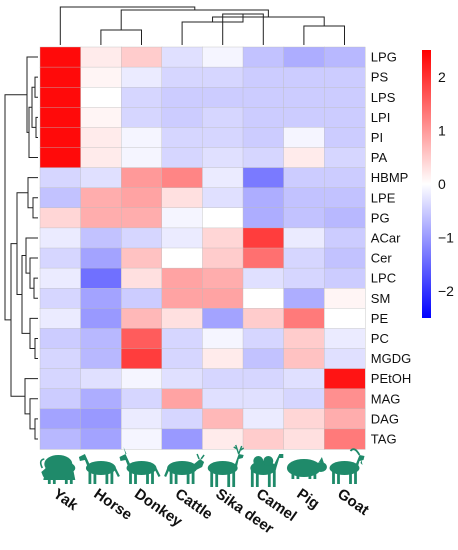 The width and height of the screenshot is (458, 550). What do you see at coordinates (383, 97) in the screenshot?
I see `row-label: LPS` at bounding box center [383, 97].